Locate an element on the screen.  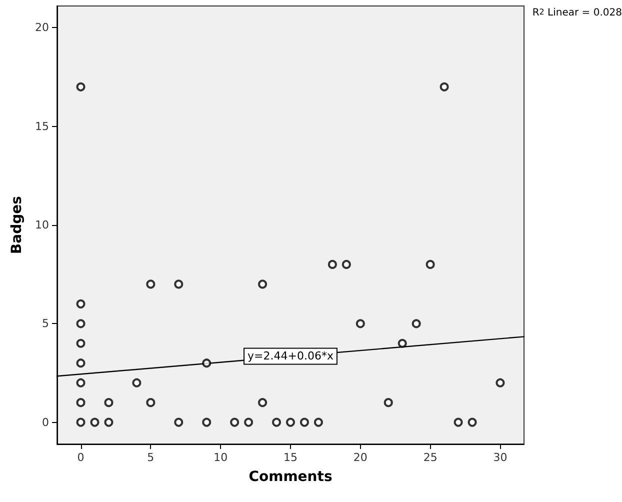
x-tick-label: 25 is located at coordinates (430, 457).